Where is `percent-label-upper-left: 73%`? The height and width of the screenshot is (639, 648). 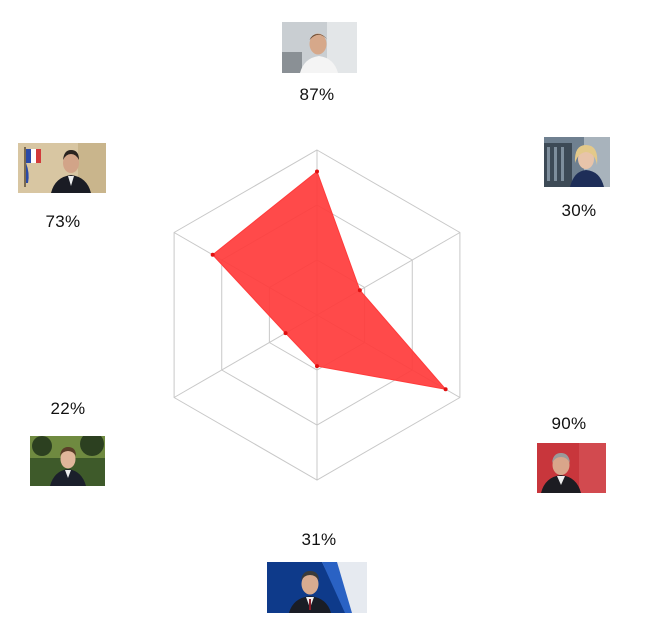 percent-label-upper-left: 73% is located at coordinates (63, 221).